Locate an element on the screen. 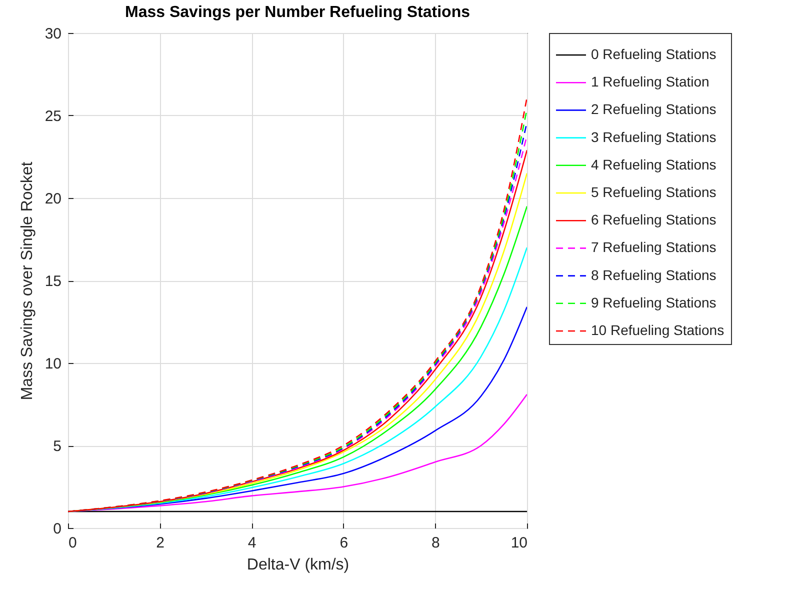 The image size is (788, 591). y-tick-label: 30 is located at coordinates (53, 34).